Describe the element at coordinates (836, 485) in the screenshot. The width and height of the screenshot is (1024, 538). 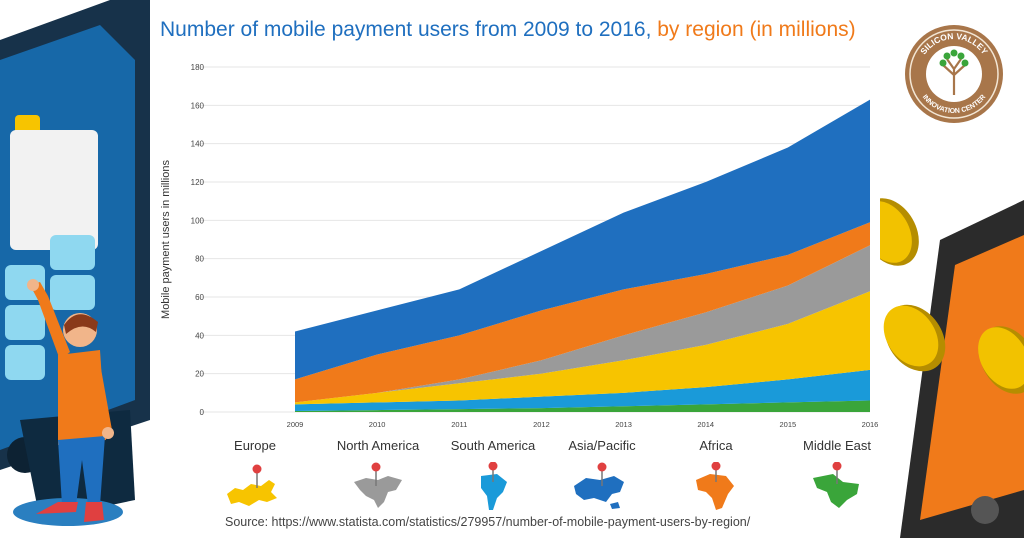
I see `middle-east-map-icon` at that location.